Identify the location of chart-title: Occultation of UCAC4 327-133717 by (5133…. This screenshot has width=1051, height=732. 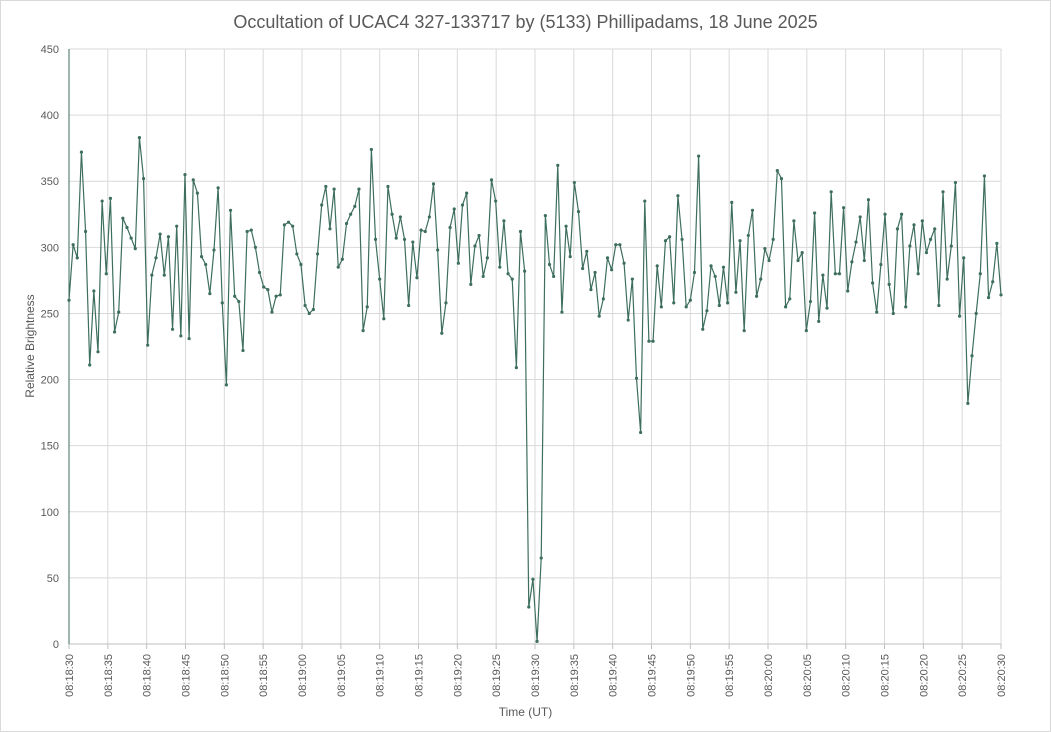
(525, 22).